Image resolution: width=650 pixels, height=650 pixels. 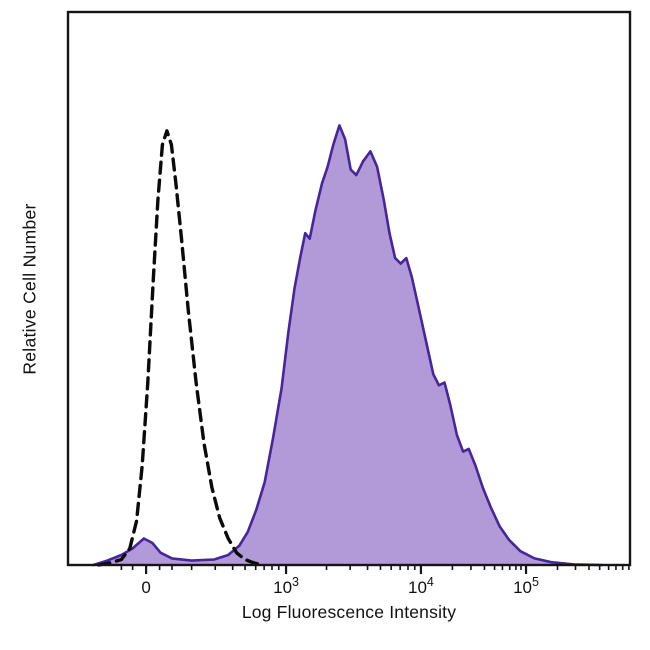 What do you see at coordinates (526, 586) in the screenshot?
I see `x-tick-label: 10⁵` at bounding box center [526, 586].